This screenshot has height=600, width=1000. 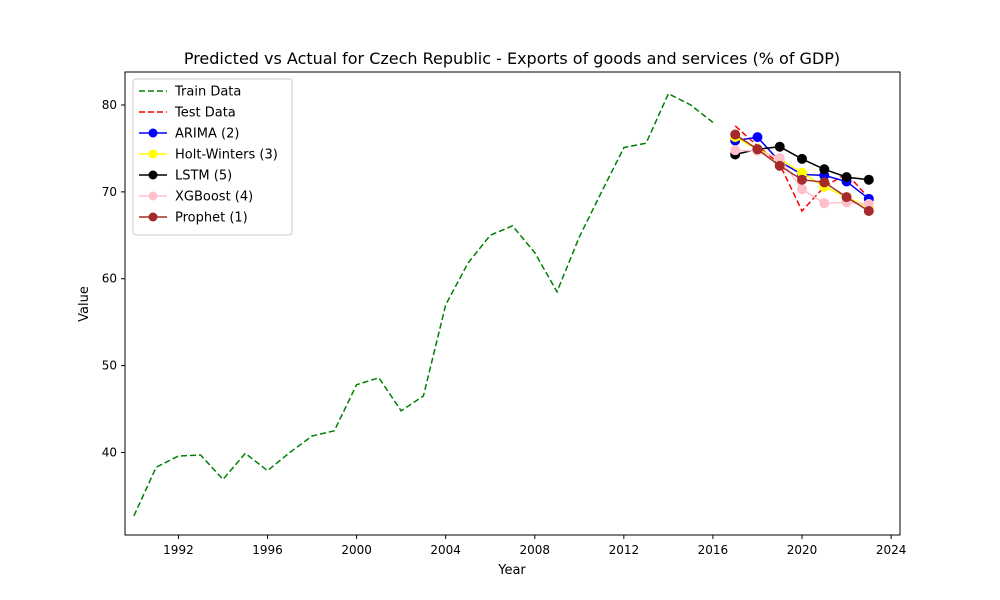 What do you see at coordinates (109, 452) in the screenshot?
I see `y-tick-label: 40` at bounding box center [109, 452].